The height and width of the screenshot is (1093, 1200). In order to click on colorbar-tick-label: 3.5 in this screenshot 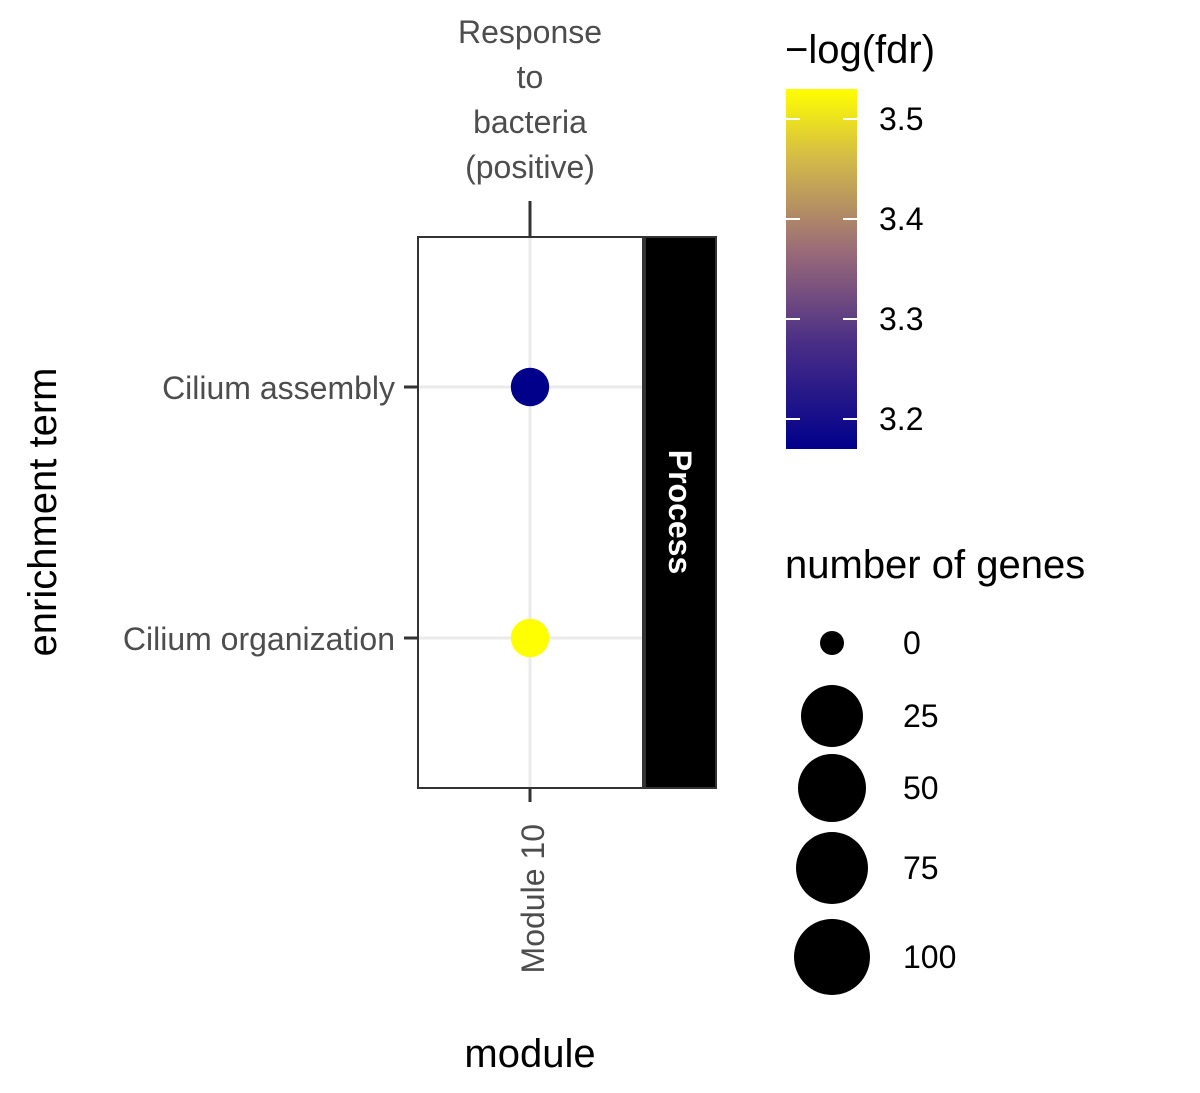, I will do `click(901, 119)`.